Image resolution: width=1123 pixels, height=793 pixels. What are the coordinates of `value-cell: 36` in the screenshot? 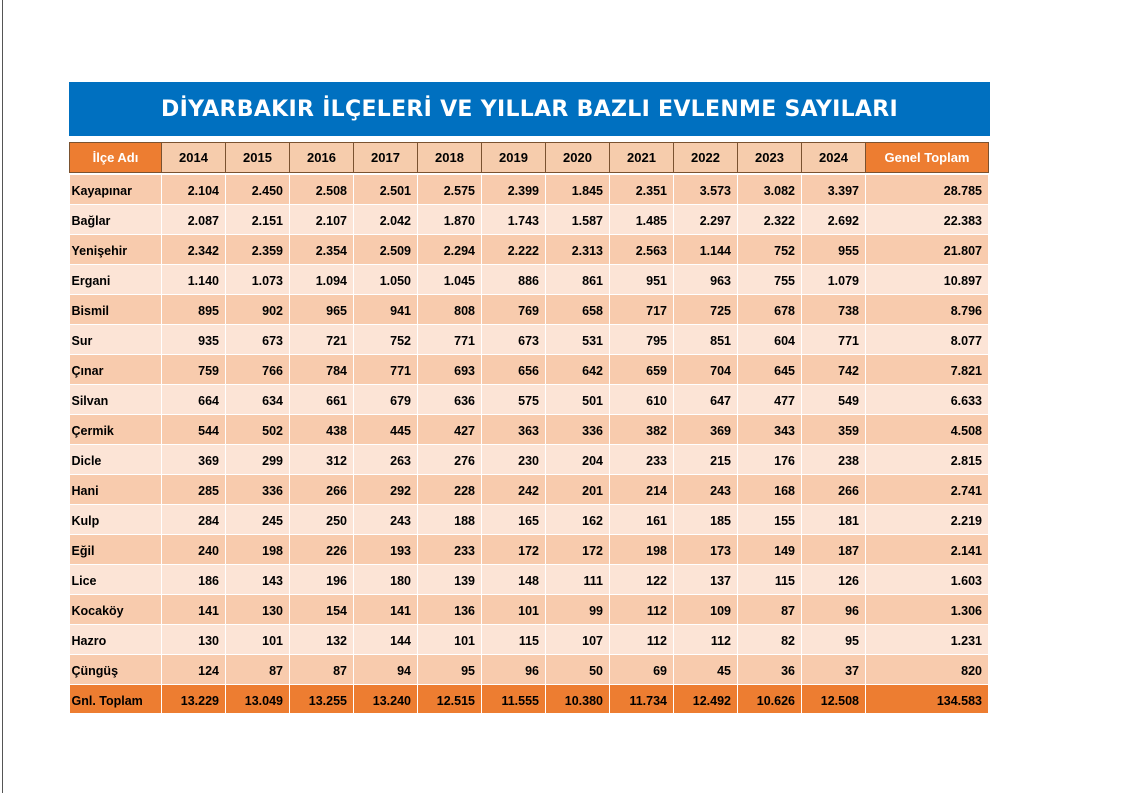 It's located at (769, 669).